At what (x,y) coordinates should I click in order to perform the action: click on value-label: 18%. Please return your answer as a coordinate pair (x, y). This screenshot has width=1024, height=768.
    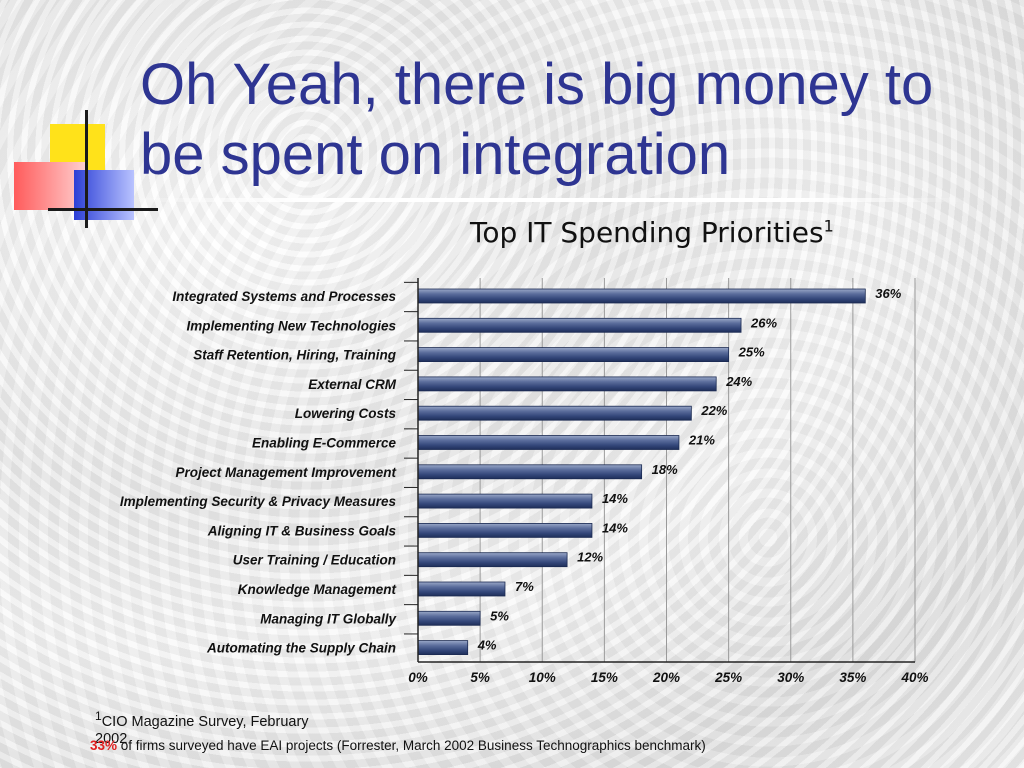
    Looking at the image, I should click on (665, 469).